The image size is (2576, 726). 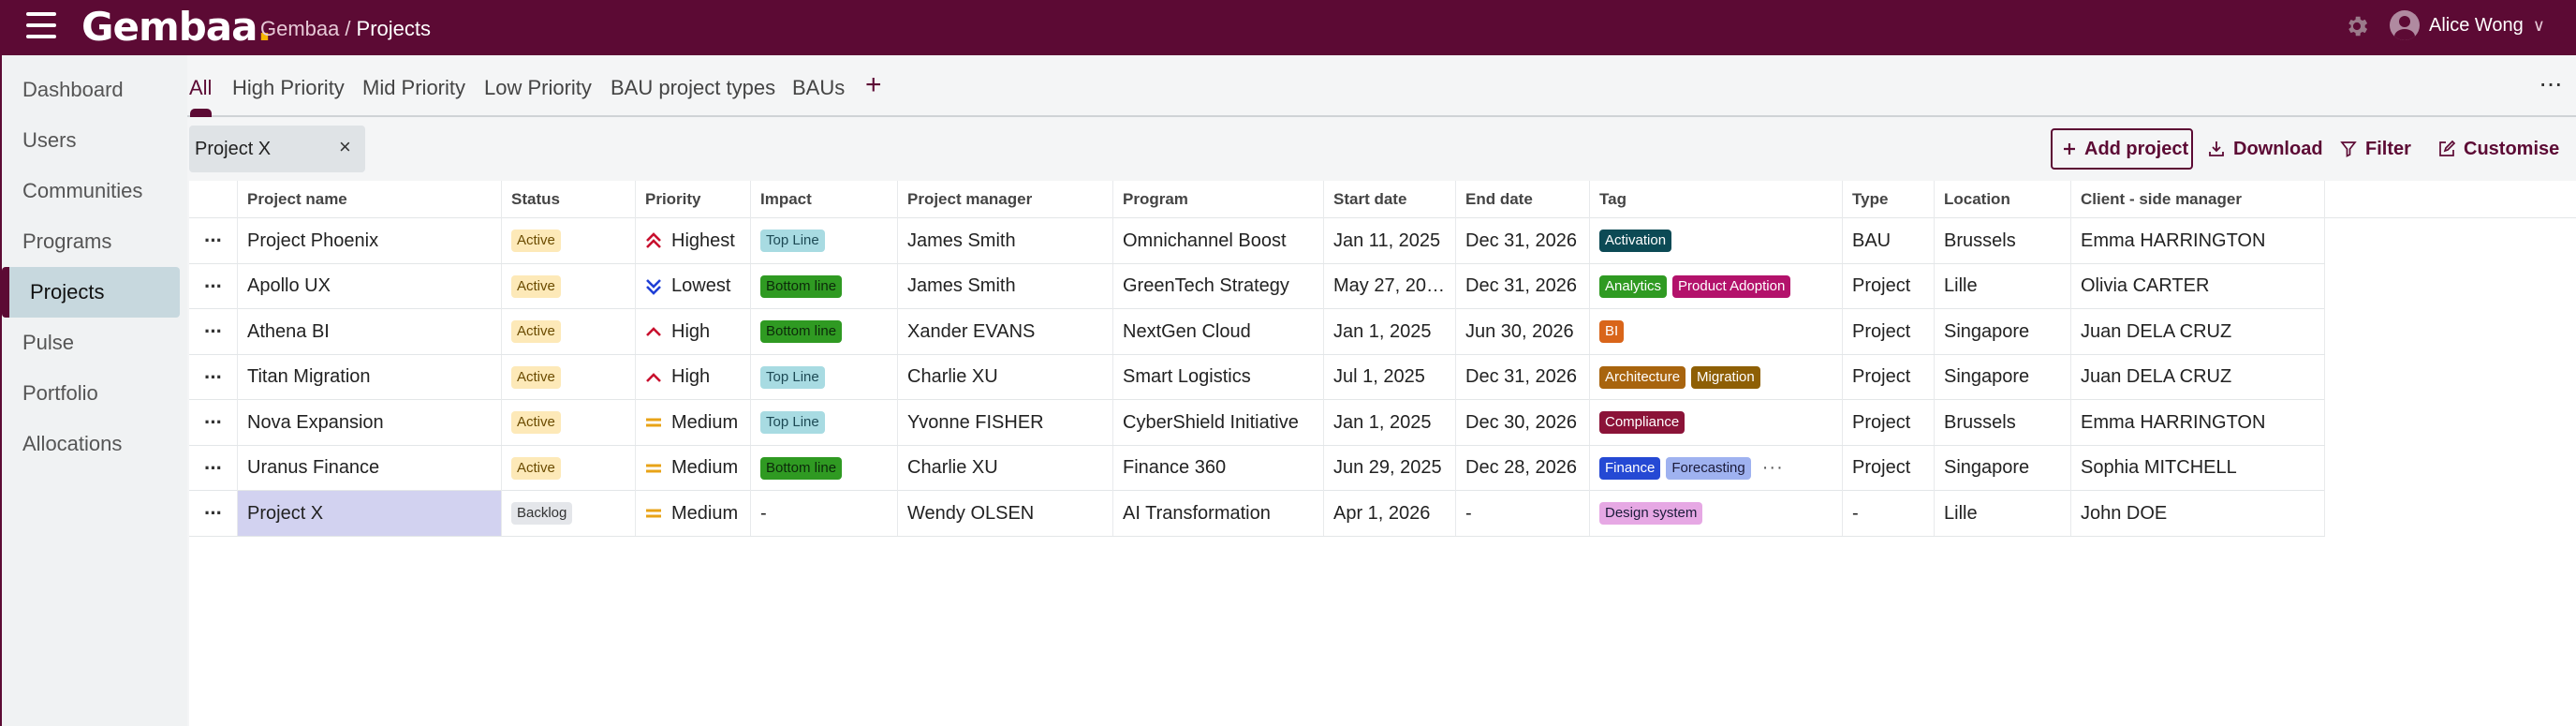 I want to click on sidebar-item-portfolio: Portfolio, so click(x=60, y=393).